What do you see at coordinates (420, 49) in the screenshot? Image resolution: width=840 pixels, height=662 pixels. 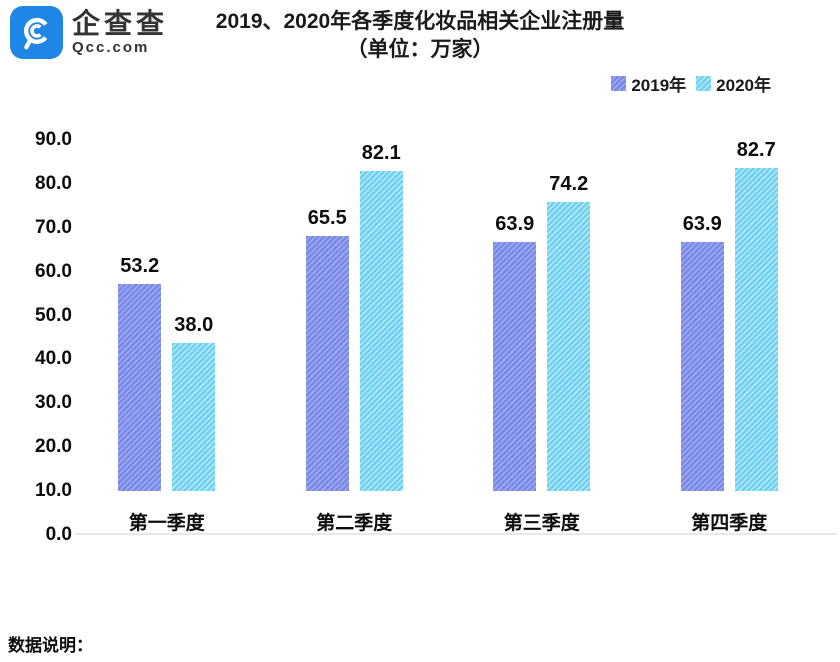 I see `chart-subtitle: （单位：万家）` at bounding box center [420, 49].